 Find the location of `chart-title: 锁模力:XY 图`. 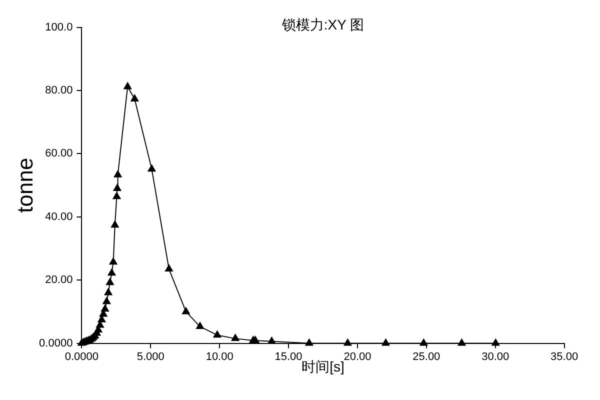

chart-title: 锁模力:XY 图 is located at coordinates (322, 24).